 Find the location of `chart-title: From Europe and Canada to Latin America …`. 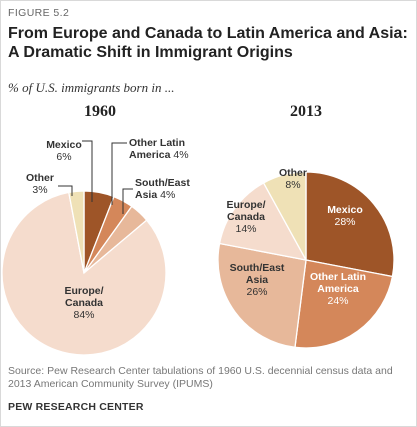

chart-title: From Europe and Canada to Latin America … is located at coordinates (210, 43).